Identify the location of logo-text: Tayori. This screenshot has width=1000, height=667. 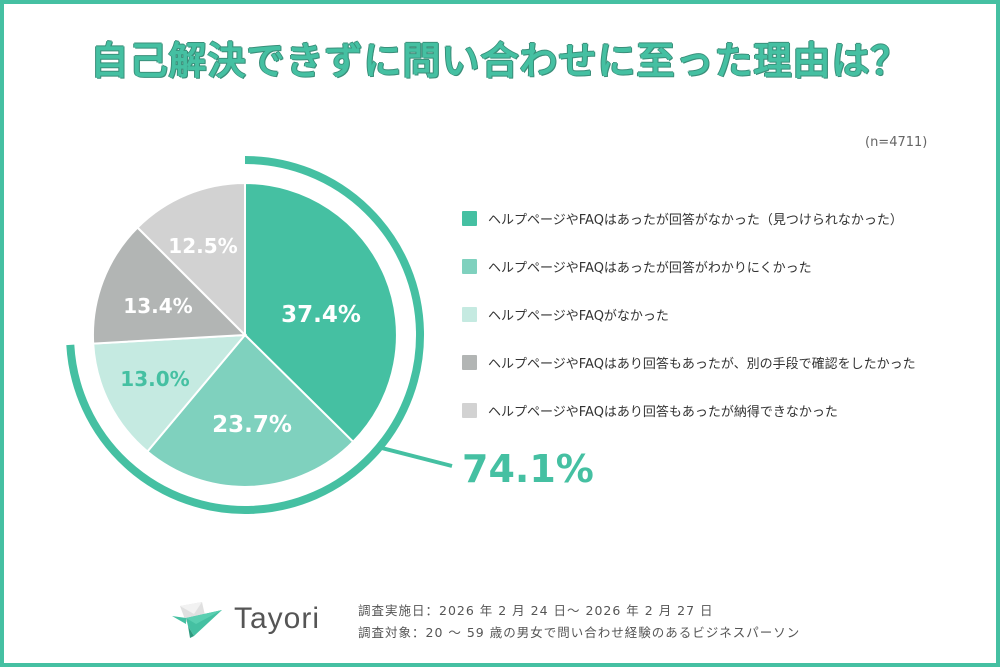
(277, 618).